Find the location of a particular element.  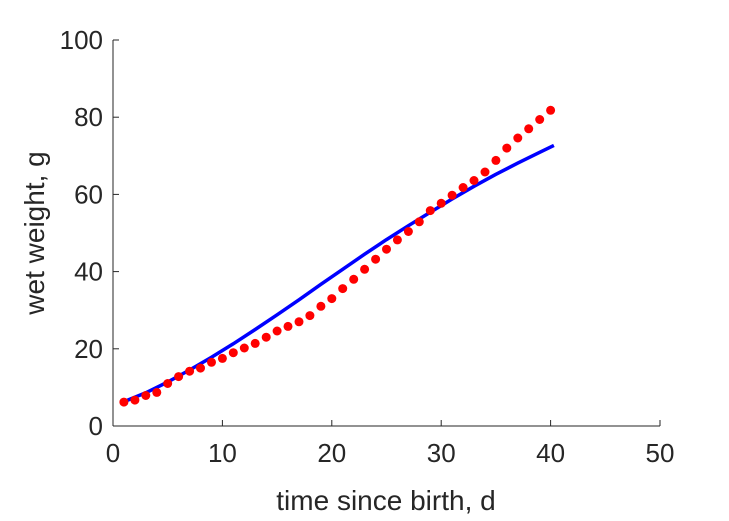

x-tick-label: 40 is located at coordinates (550, 453).